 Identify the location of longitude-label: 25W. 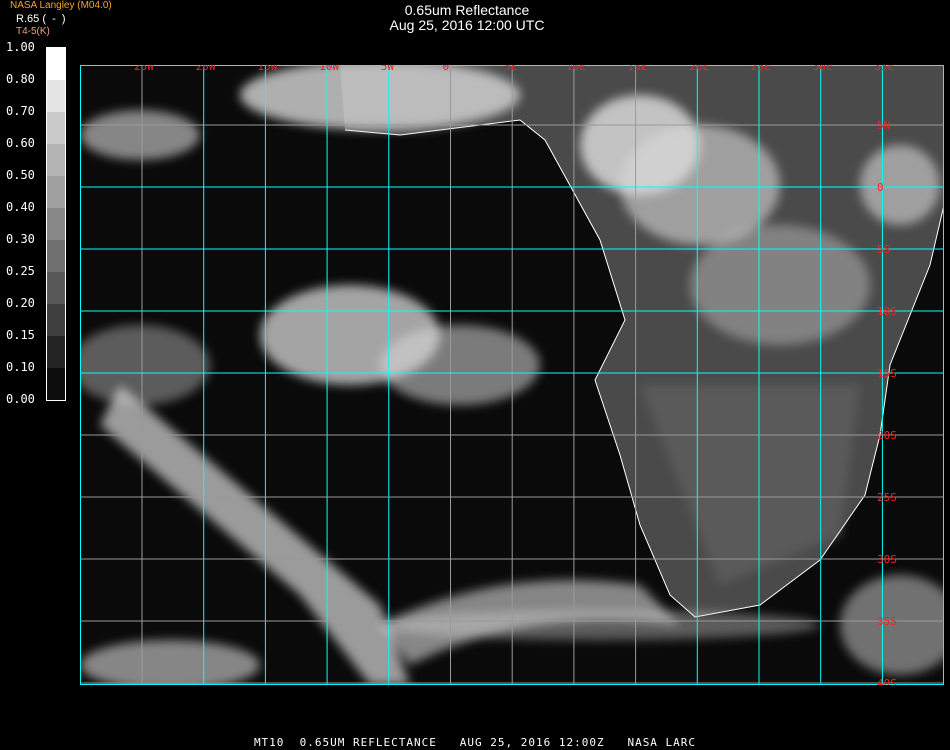
(144, 69).